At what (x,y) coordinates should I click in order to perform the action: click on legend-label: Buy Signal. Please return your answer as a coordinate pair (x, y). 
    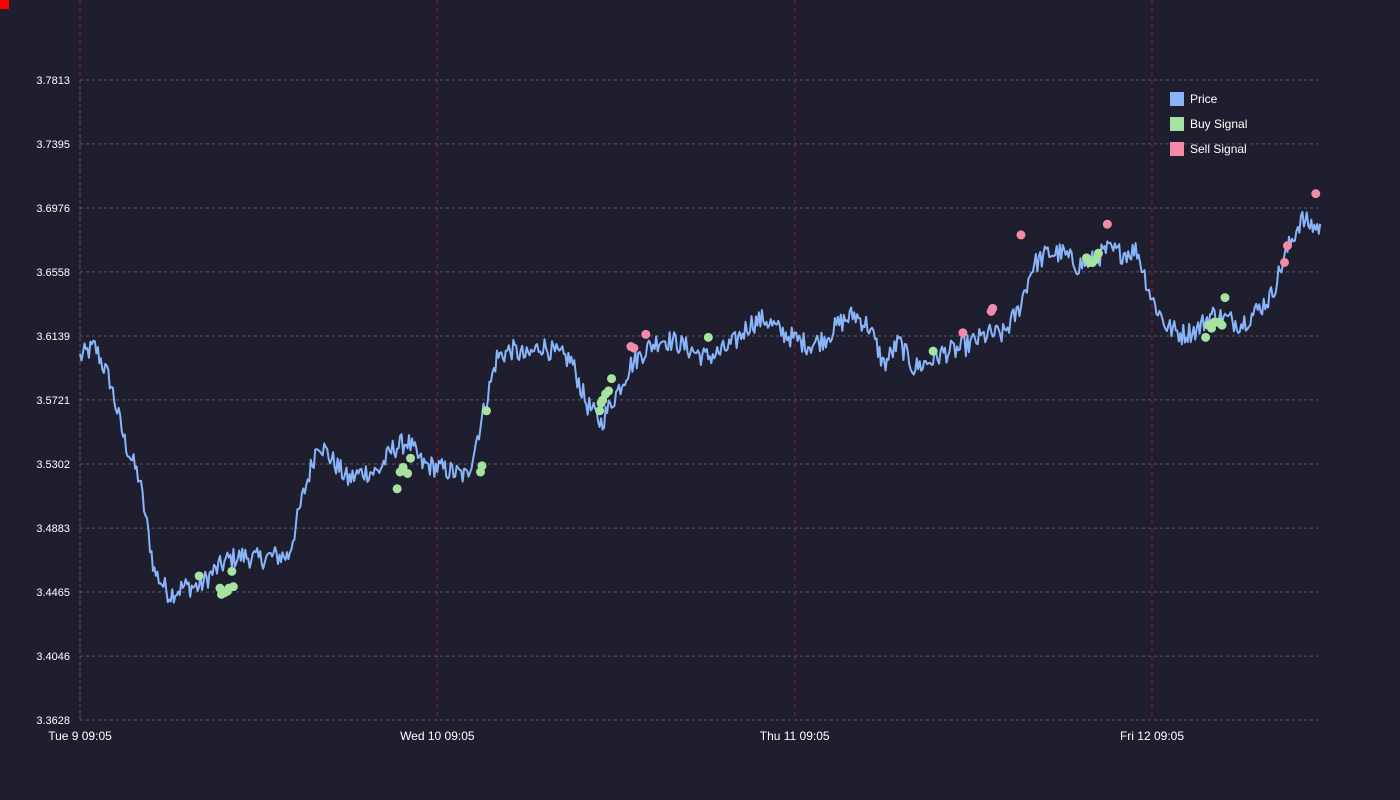
    Looking at the image, I should click on (1218, 124).